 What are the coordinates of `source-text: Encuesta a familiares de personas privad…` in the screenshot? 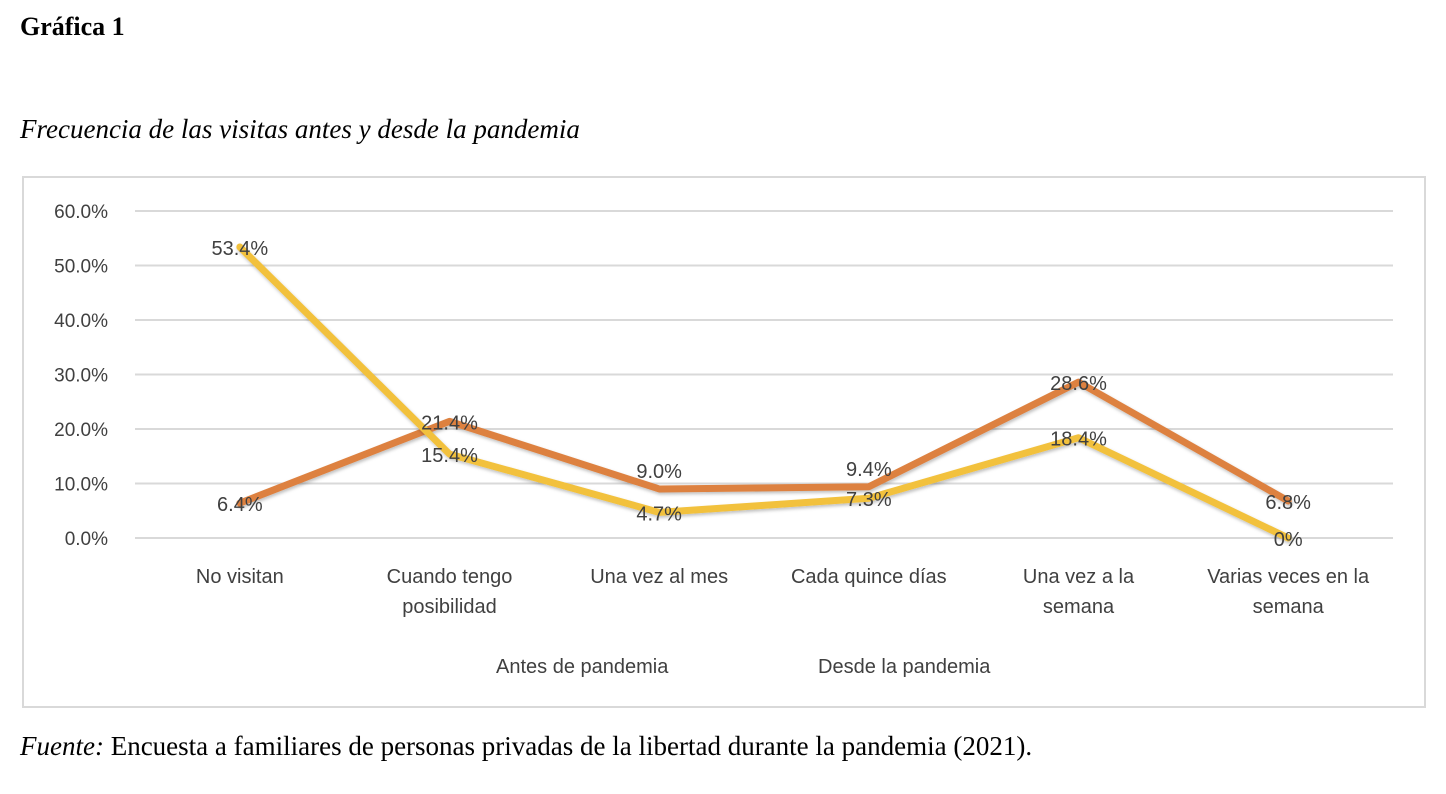 It's located at (568, 746).